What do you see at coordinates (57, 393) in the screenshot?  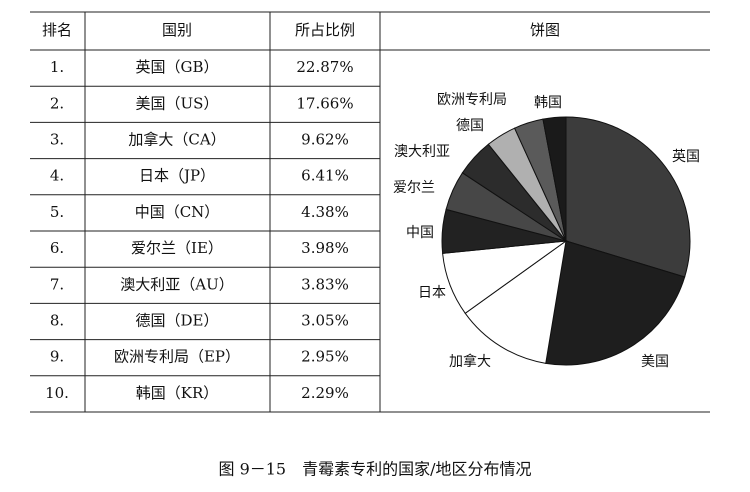 I see `rank-cell: 10.` at bounding box center [57, 393].